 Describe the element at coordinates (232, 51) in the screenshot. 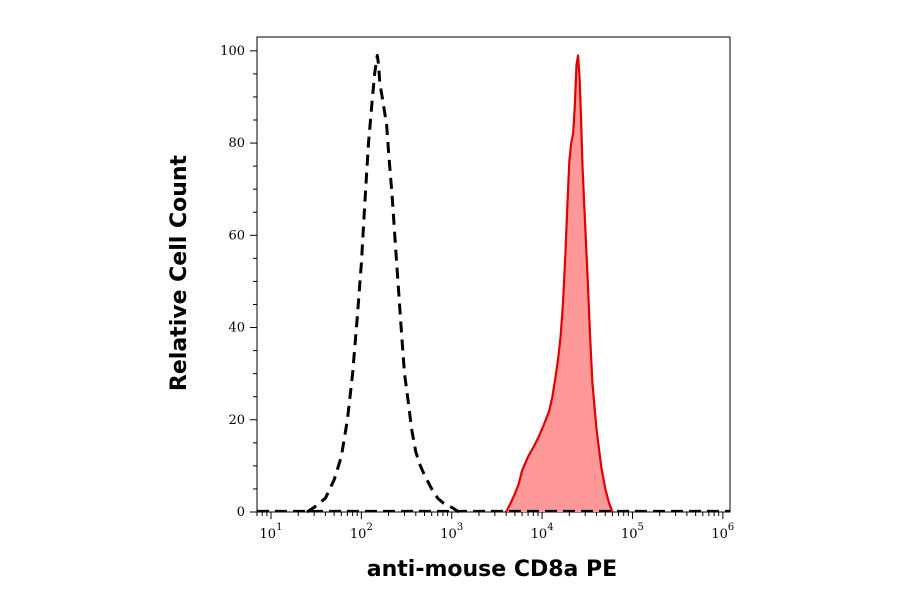

I see `y-tick-label: 100` at that location.